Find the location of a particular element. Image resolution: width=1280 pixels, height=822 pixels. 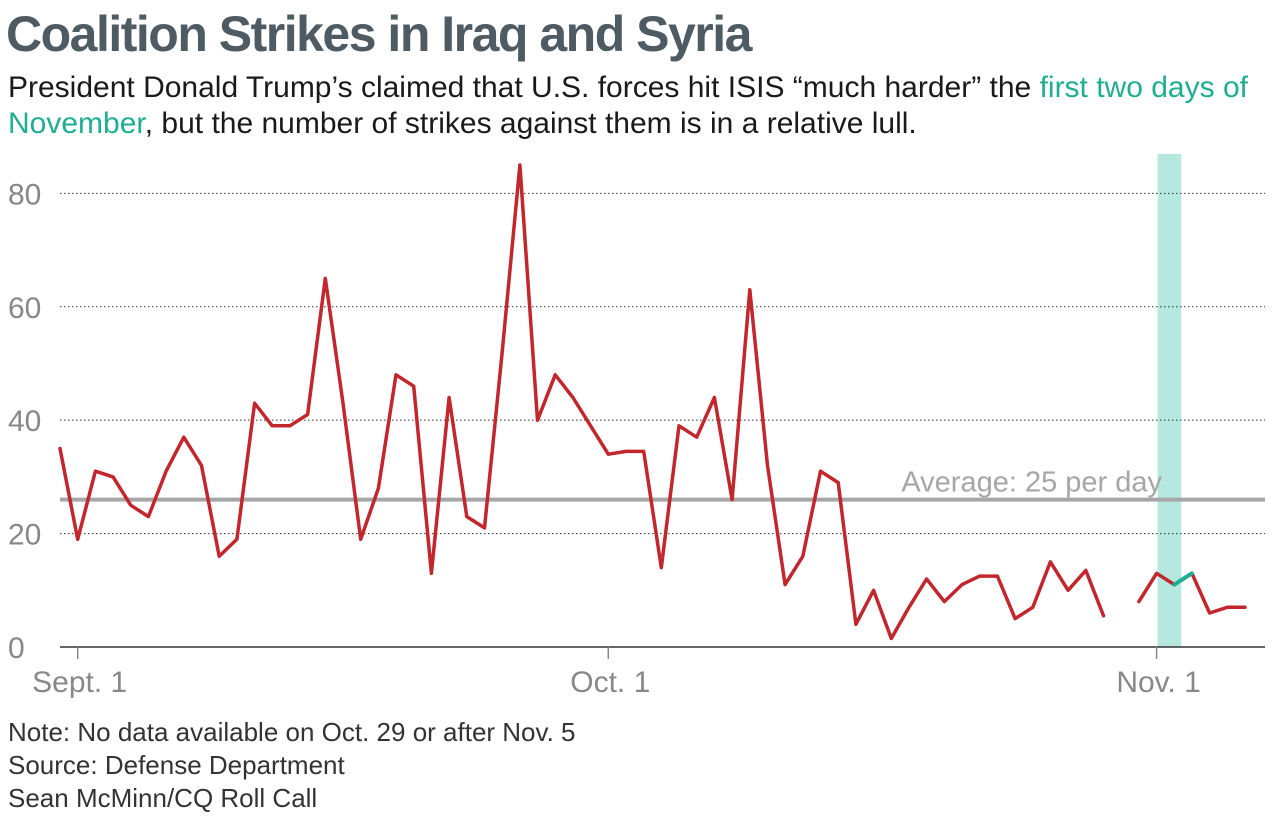

x-tick-label: Sept. 1 is located at coordinates (79, 682).